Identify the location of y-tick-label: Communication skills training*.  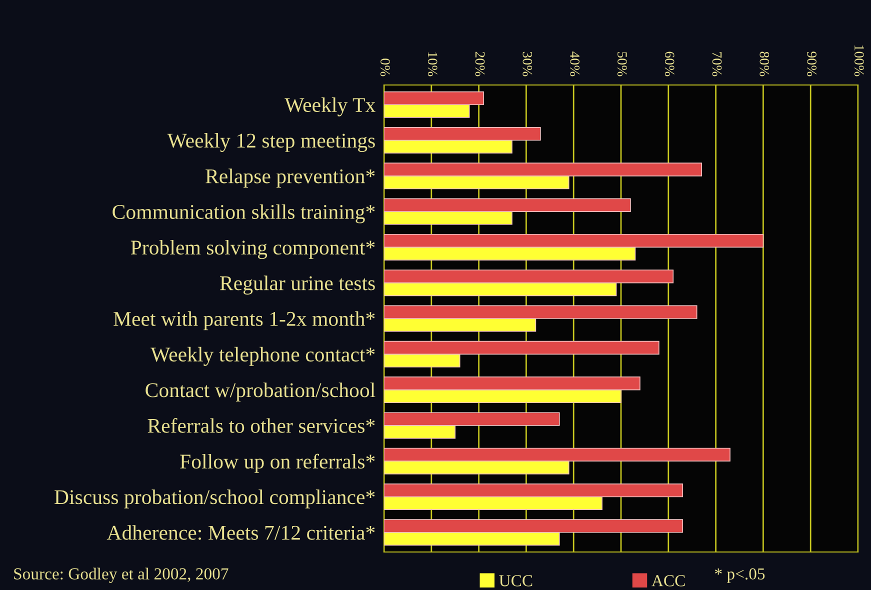
(243, 214).